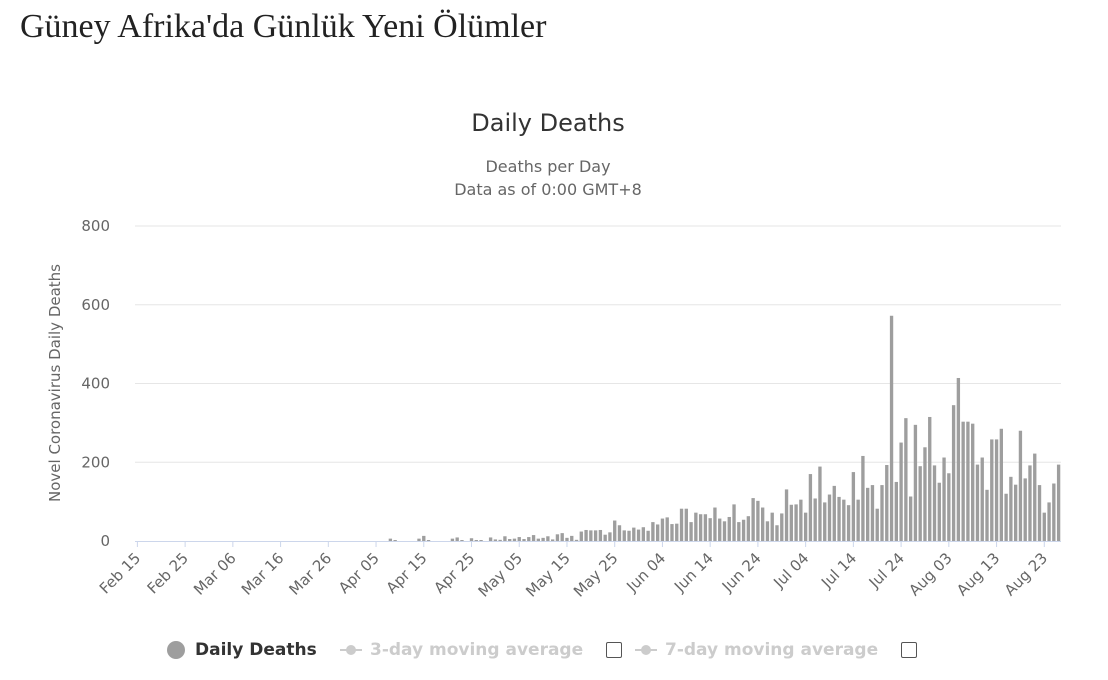  I want to click on x-tick-label: Jun 14, so click(693, 572).